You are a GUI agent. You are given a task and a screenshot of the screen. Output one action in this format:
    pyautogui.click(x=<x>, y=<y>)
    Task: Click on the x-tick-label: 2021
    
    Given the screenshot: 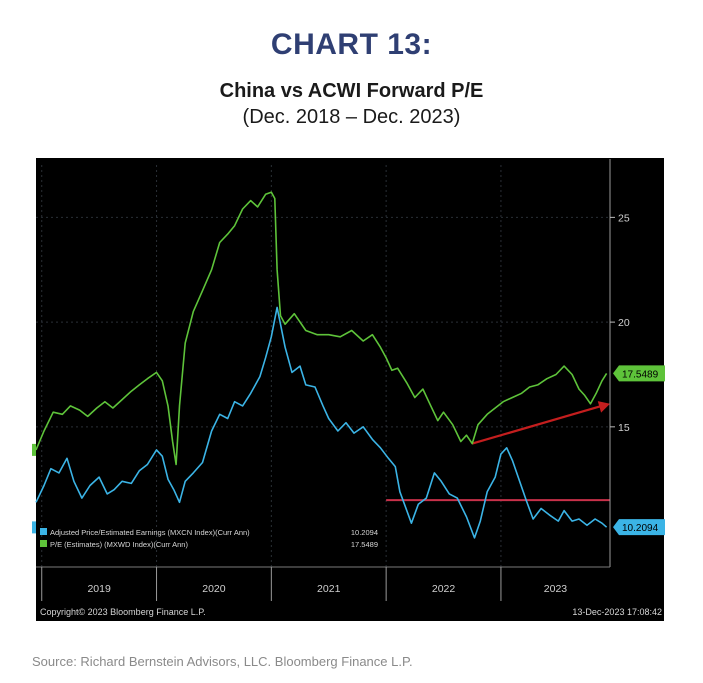 What is the action you would take?
    pyautogui.click(x=329, y=589)
    